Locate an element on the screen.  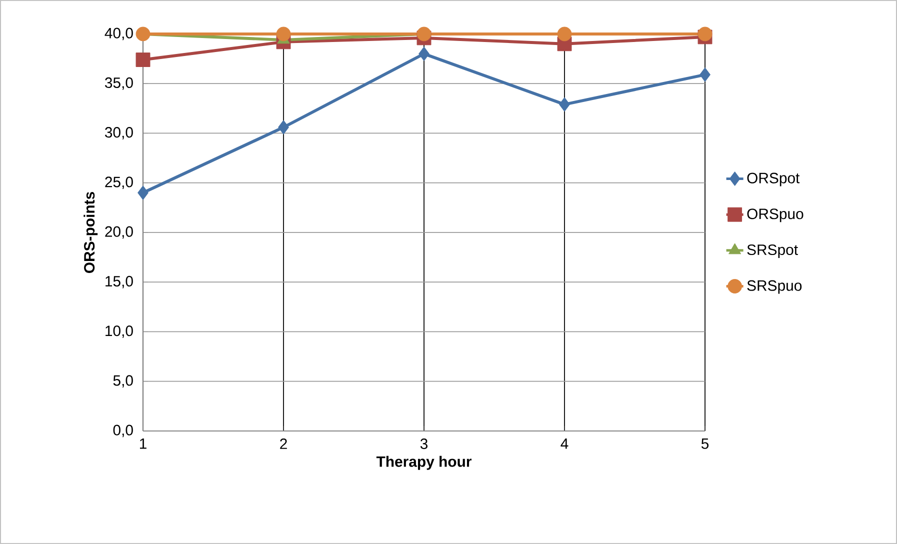
y-tick-label: 20,0 is located at coordinates (119, 232).